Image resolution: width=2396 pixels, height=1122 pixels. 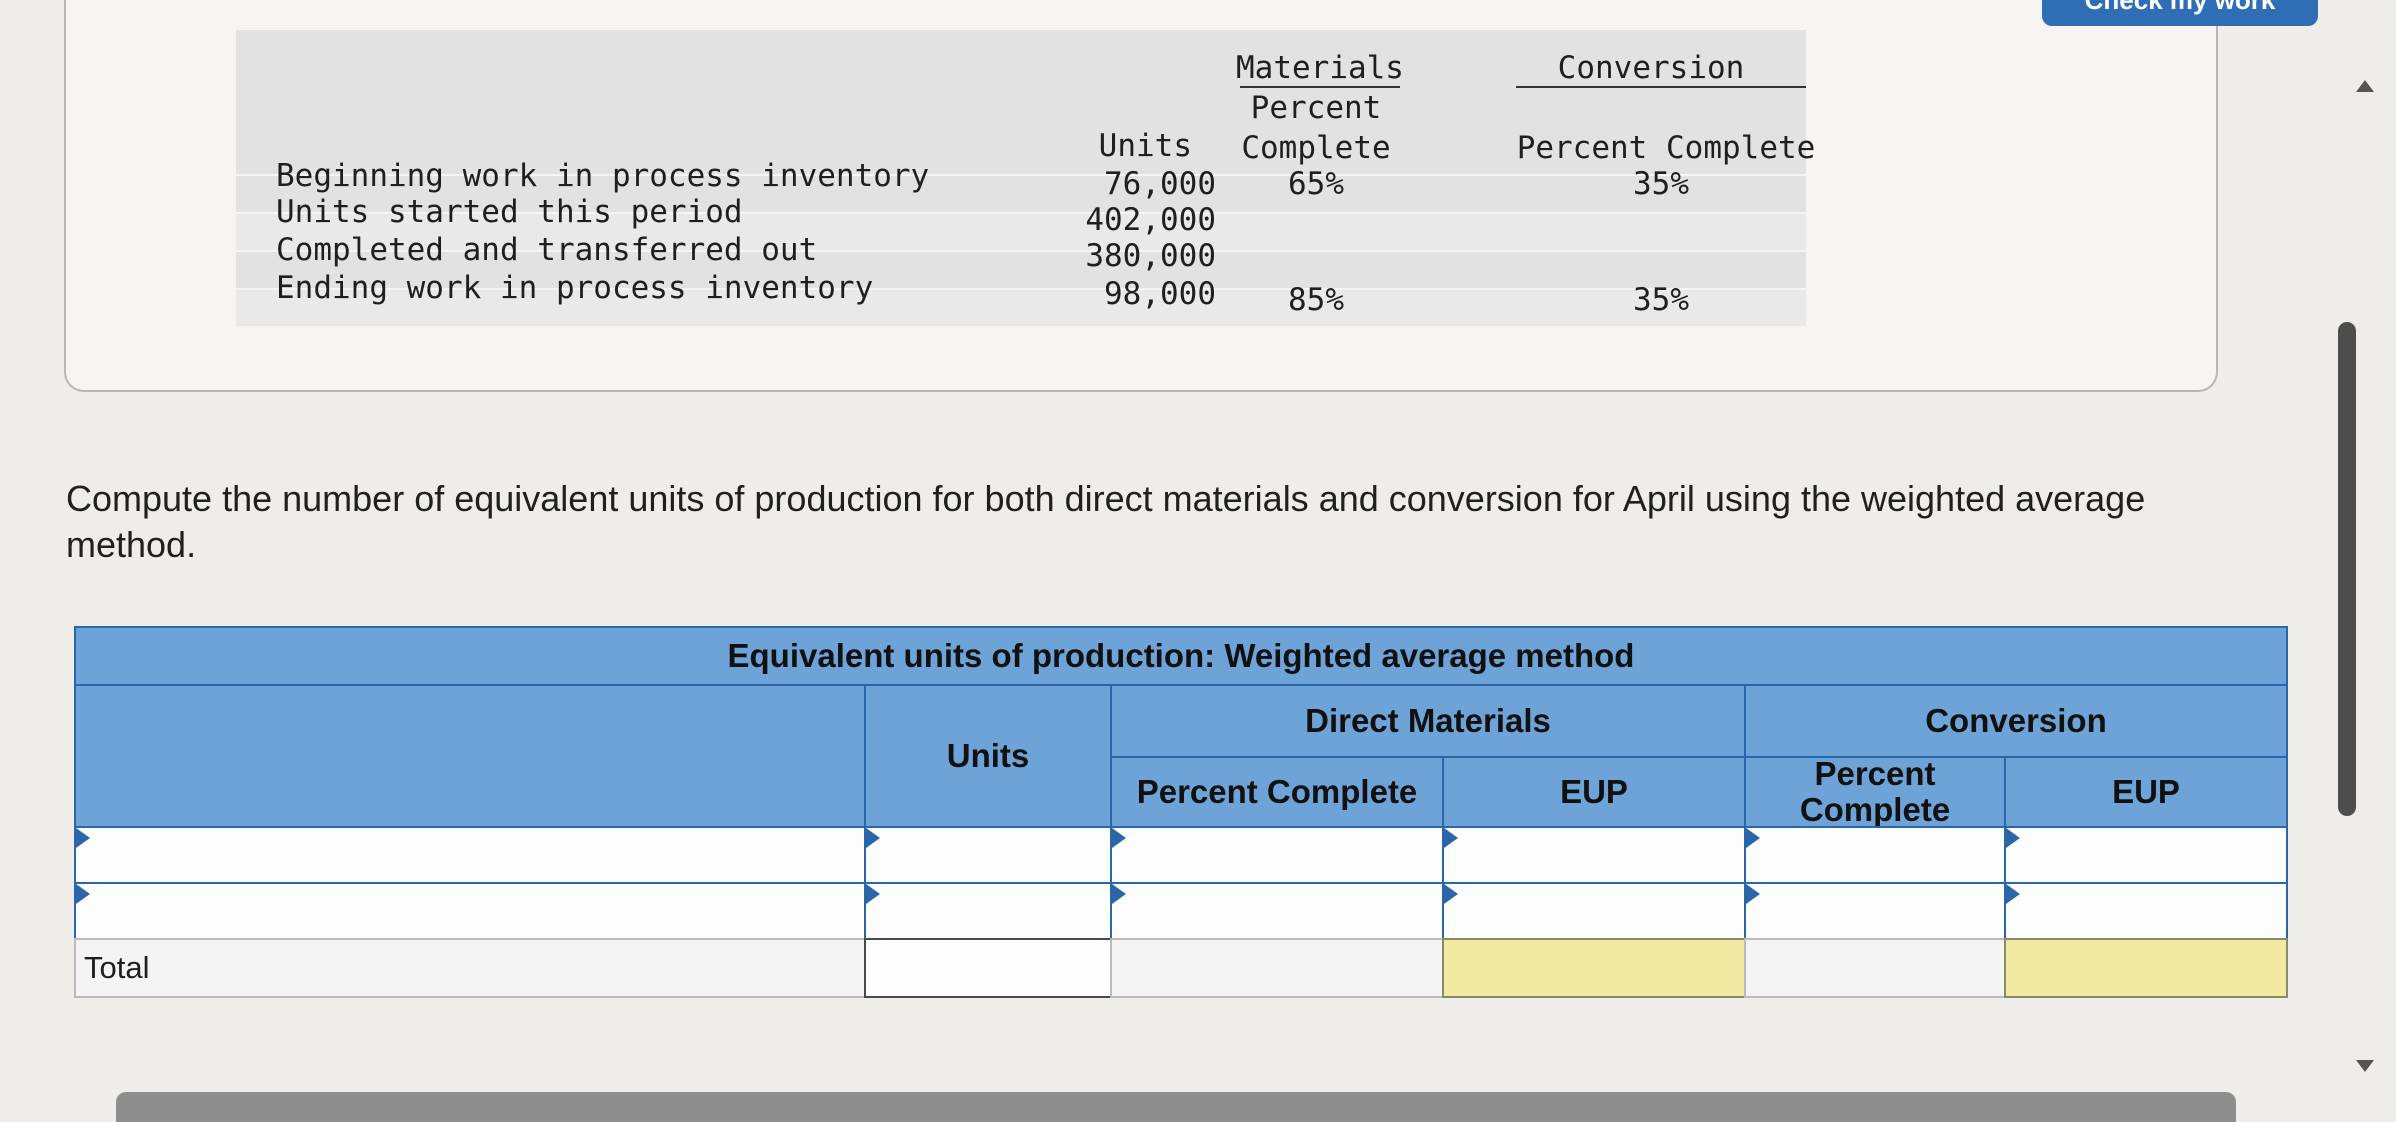 I want to click on row-units: 98,000, so click(x=1160, y=294).